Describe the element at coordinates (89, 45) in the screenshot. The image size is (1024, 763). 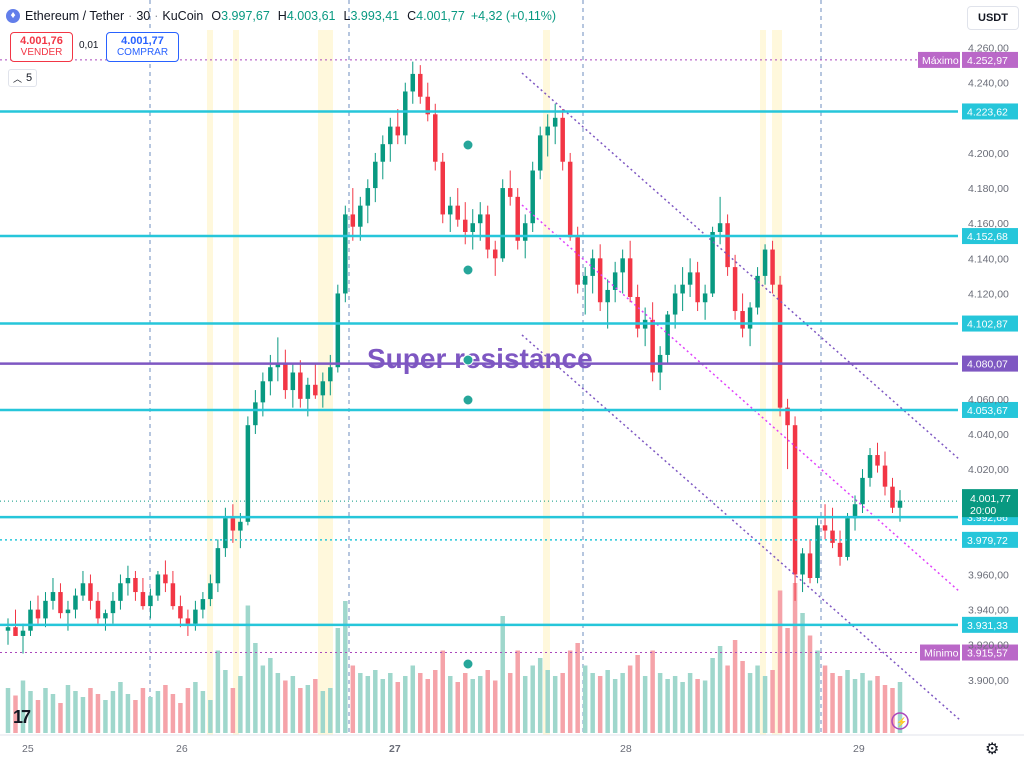
I see `spread-value: 0,01` at that location.